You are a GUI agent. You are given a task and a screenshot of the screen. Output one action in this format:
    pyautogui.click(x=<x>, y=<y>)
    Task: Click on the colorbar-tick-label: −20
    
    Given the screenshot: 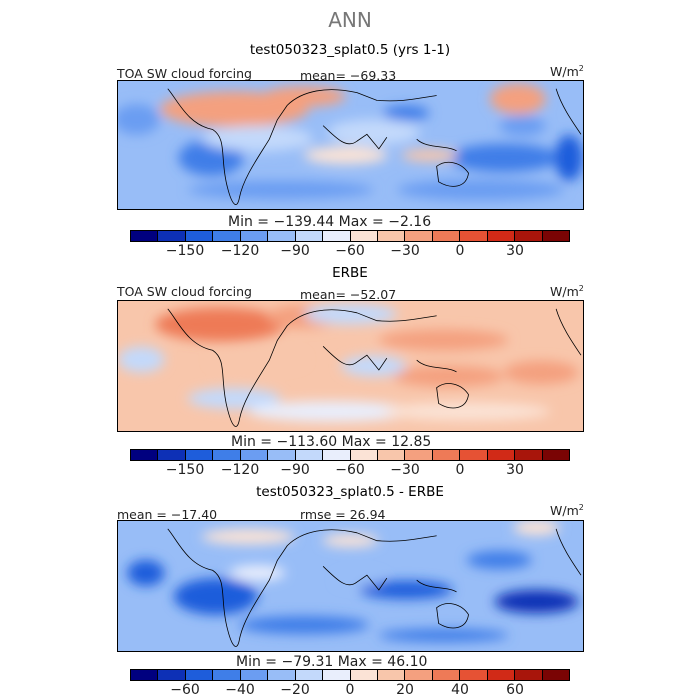 What is the action you would take?
    pyautogui.click(x=295, y=690)
    